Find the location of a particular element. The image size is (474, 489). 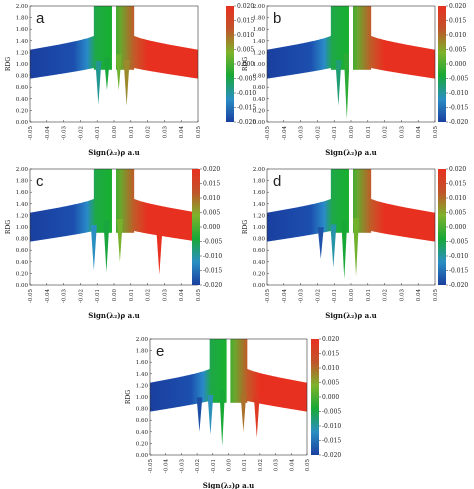

x-tick-label: 0.03 is located at coordinates (277, 465).